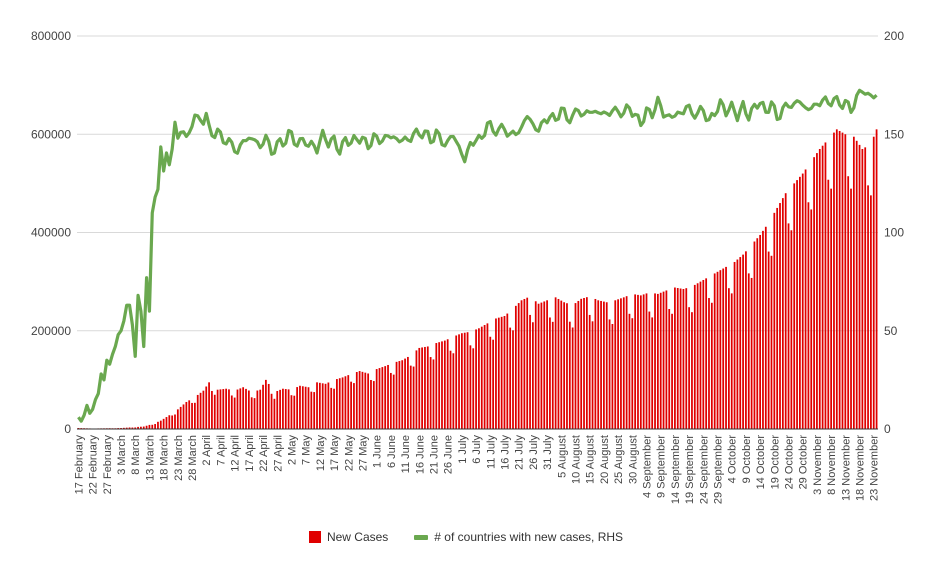 Image resolution: width=932 pixels, height=579 pixels. Describe the element at coordinates (576, 459) in the screenshot. I see `x-tick-label: 10 August` at that location.